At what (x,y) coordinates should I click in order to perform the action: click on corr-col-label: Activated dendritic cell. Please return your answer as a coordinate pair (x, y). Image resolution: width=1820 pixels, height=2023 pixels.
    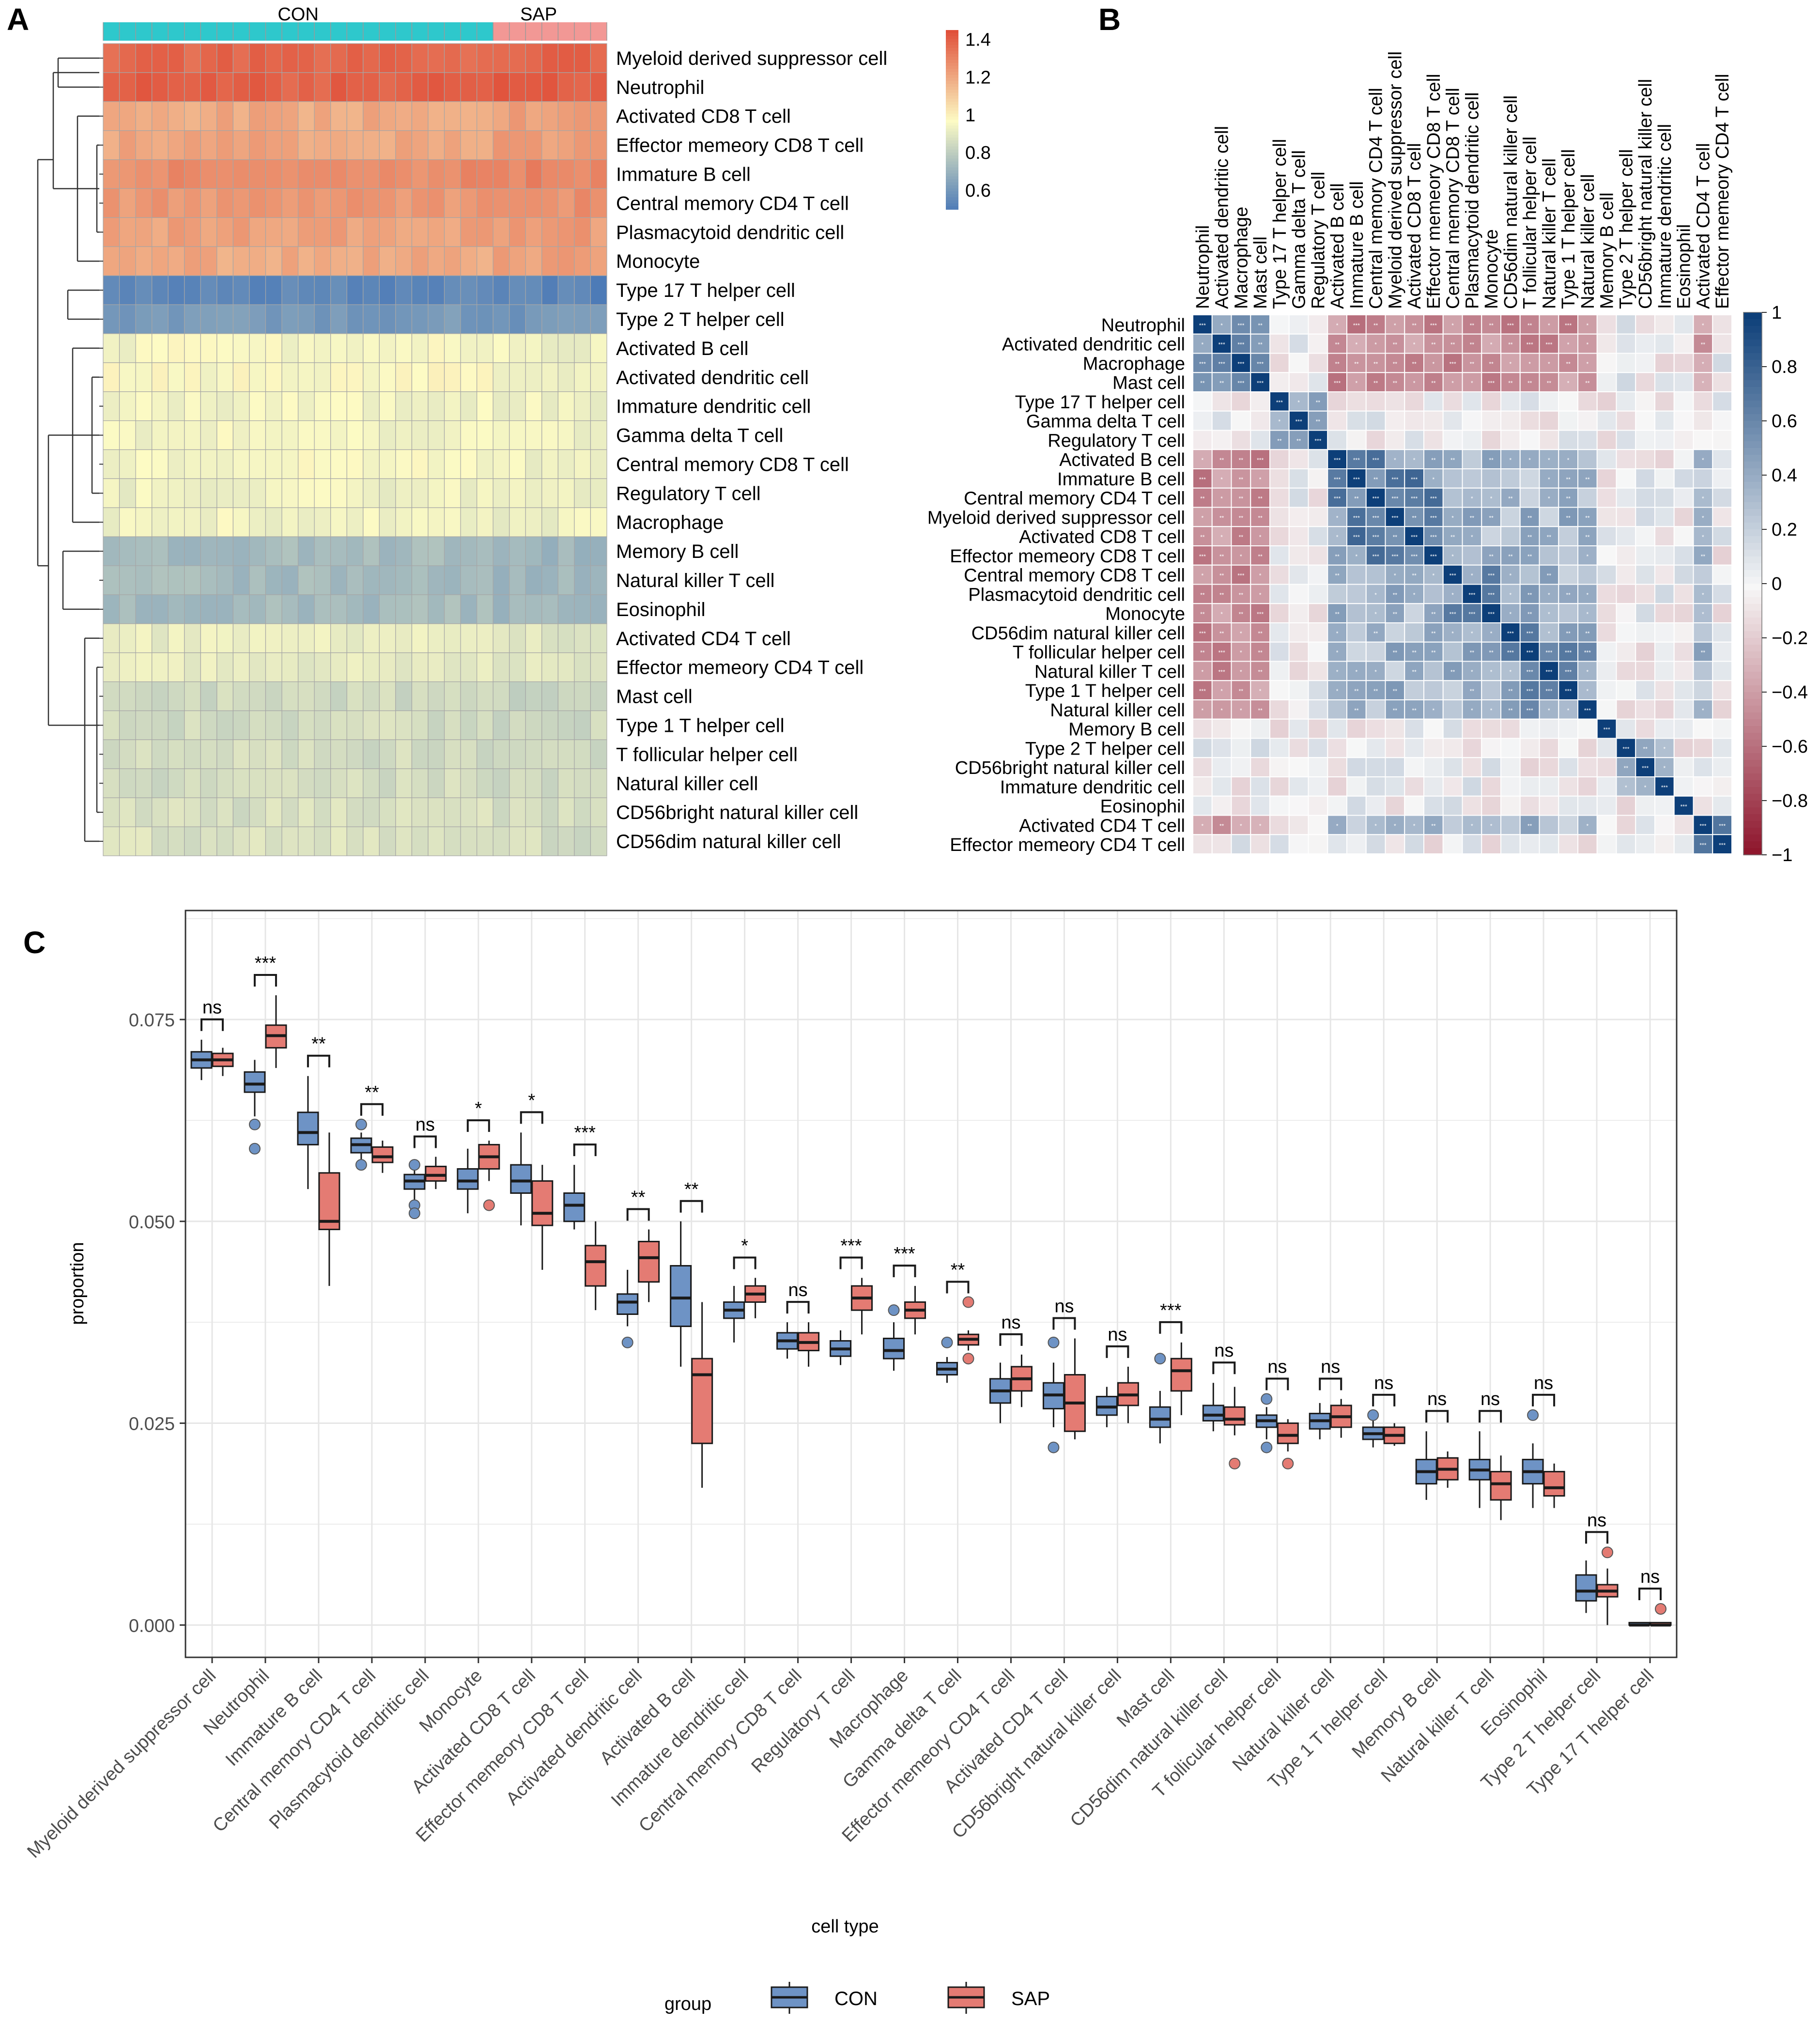
    Looking at the image, I should click on (1222, 217).